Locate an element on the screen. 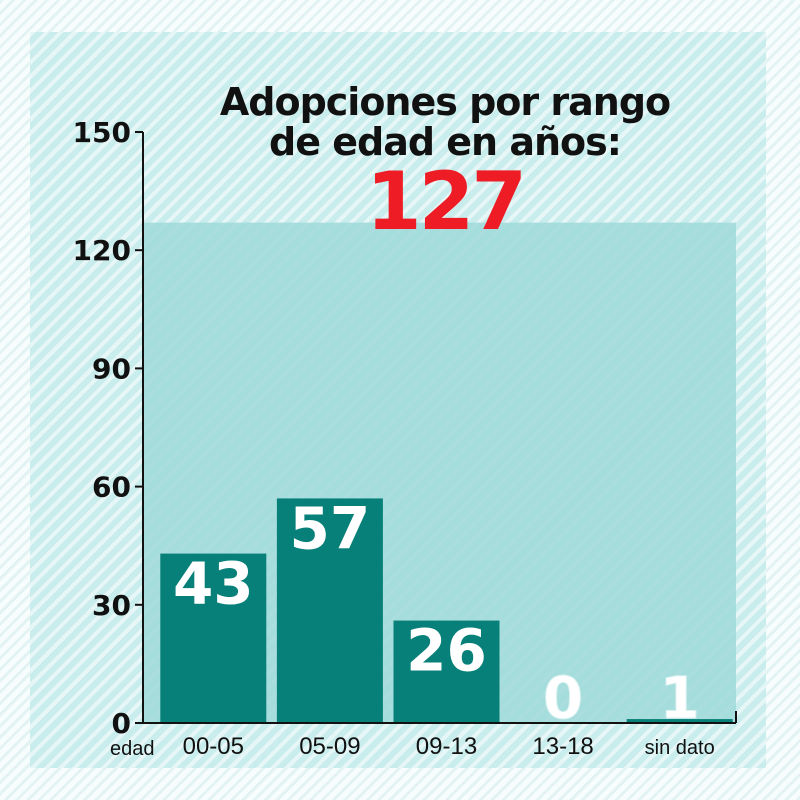 The width and height of the screenshot is (800, 800). chart-title: Adopciones por rango de edad en años: is located at coordinates (445, 122).